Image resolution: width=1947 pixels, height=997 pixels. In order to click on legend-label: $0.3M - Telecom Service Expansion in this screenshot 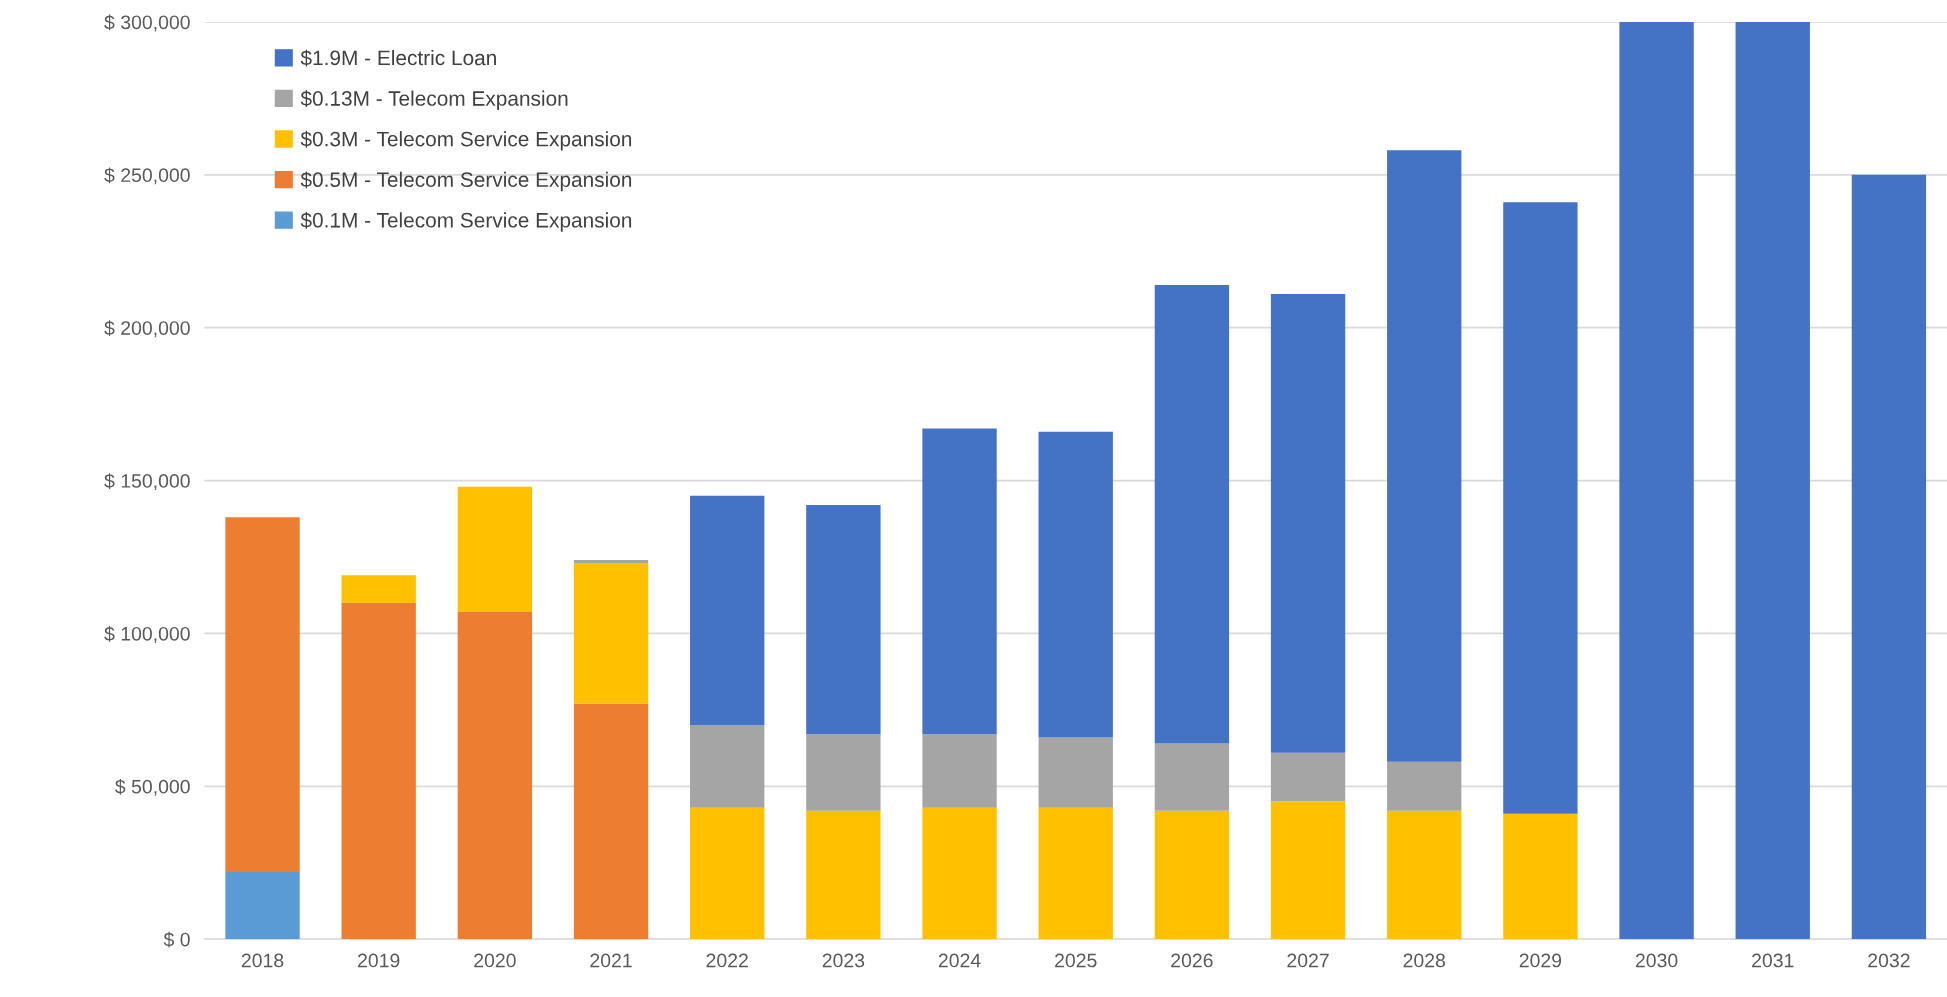, I will do `click(466, 140)`.